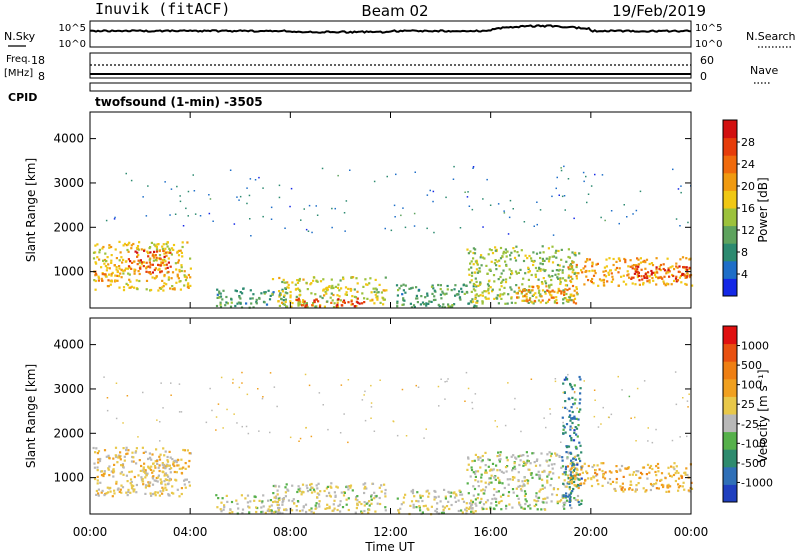  Describe the element at coordinates (68, 389) in the screenshot. I see `velocity-ytick-label: 3000` at that location.